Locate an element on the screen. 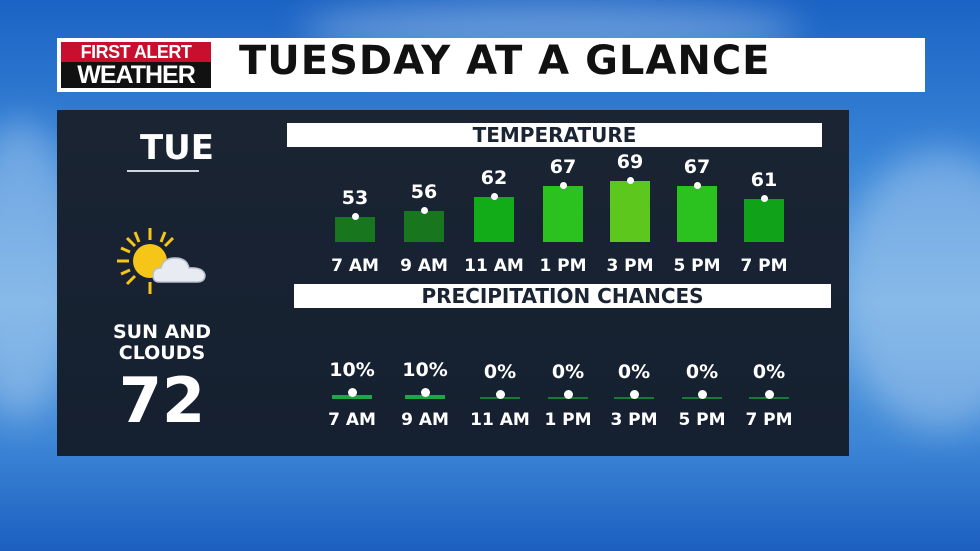  precipitation-time-label: 5 PM is located at coordinates (702, 420).